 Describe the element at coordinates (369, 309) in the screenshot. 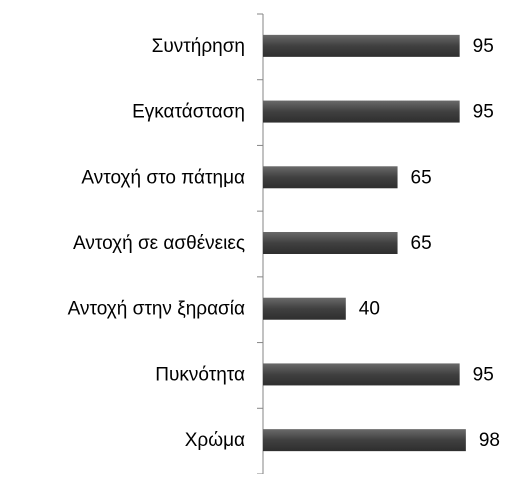

I see `data-label: 40` at that location.